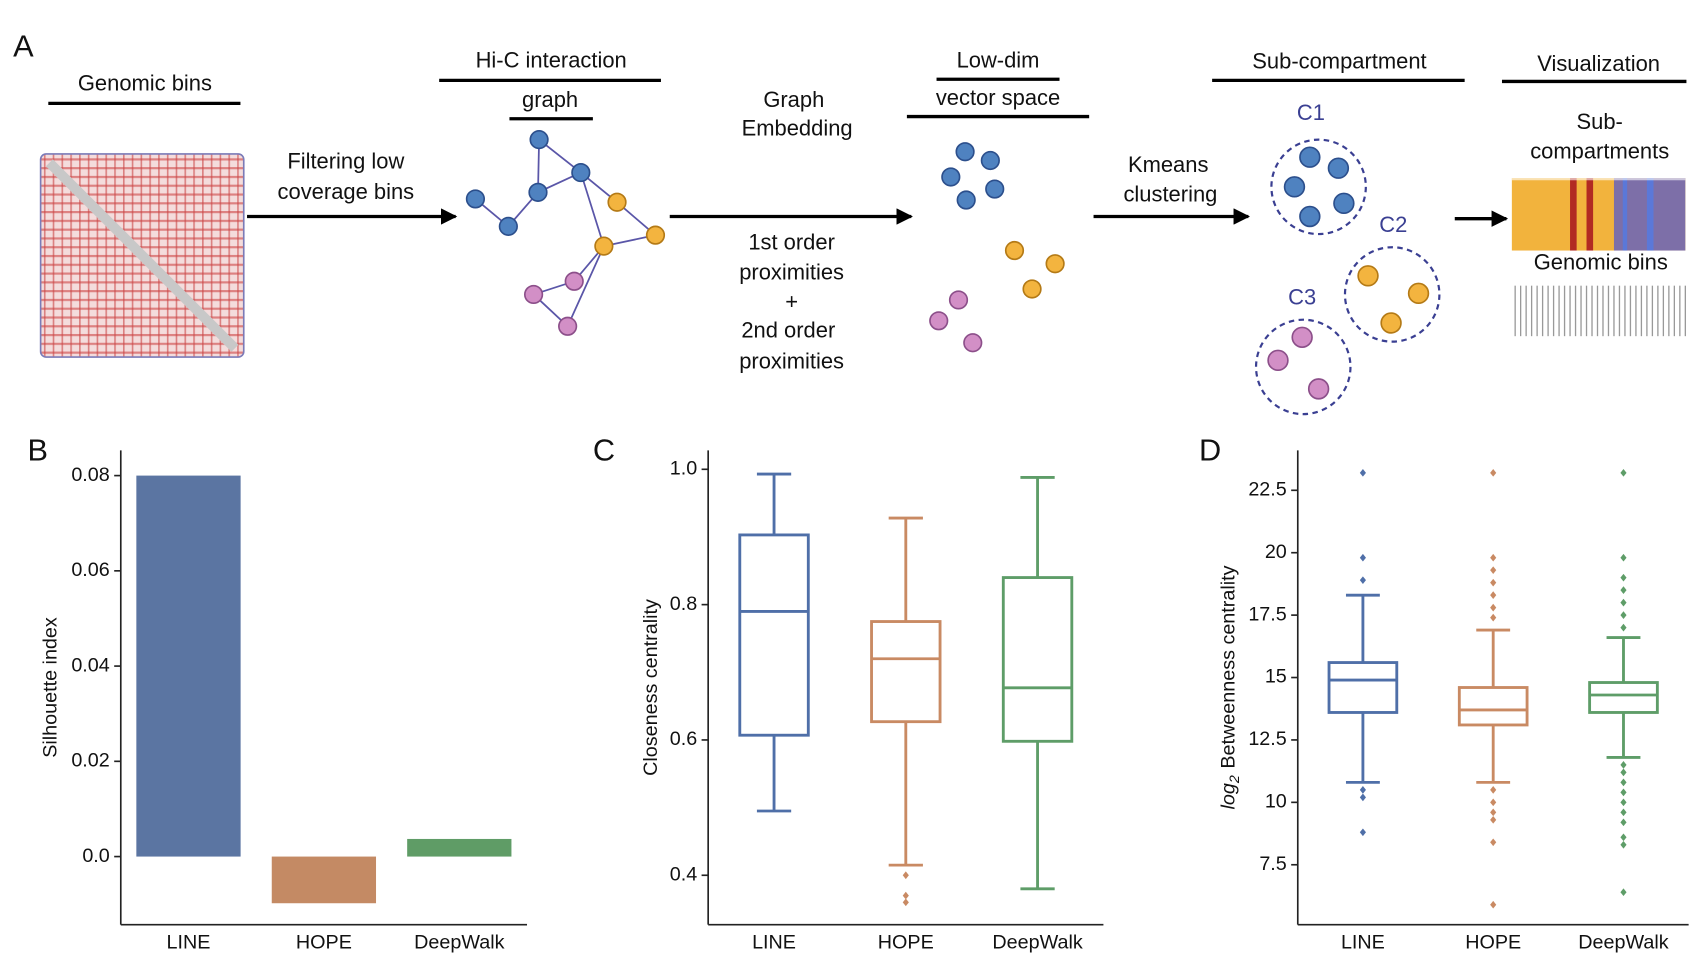  I want to click on y-label-text: Closeness centrality, so click(651, 687).